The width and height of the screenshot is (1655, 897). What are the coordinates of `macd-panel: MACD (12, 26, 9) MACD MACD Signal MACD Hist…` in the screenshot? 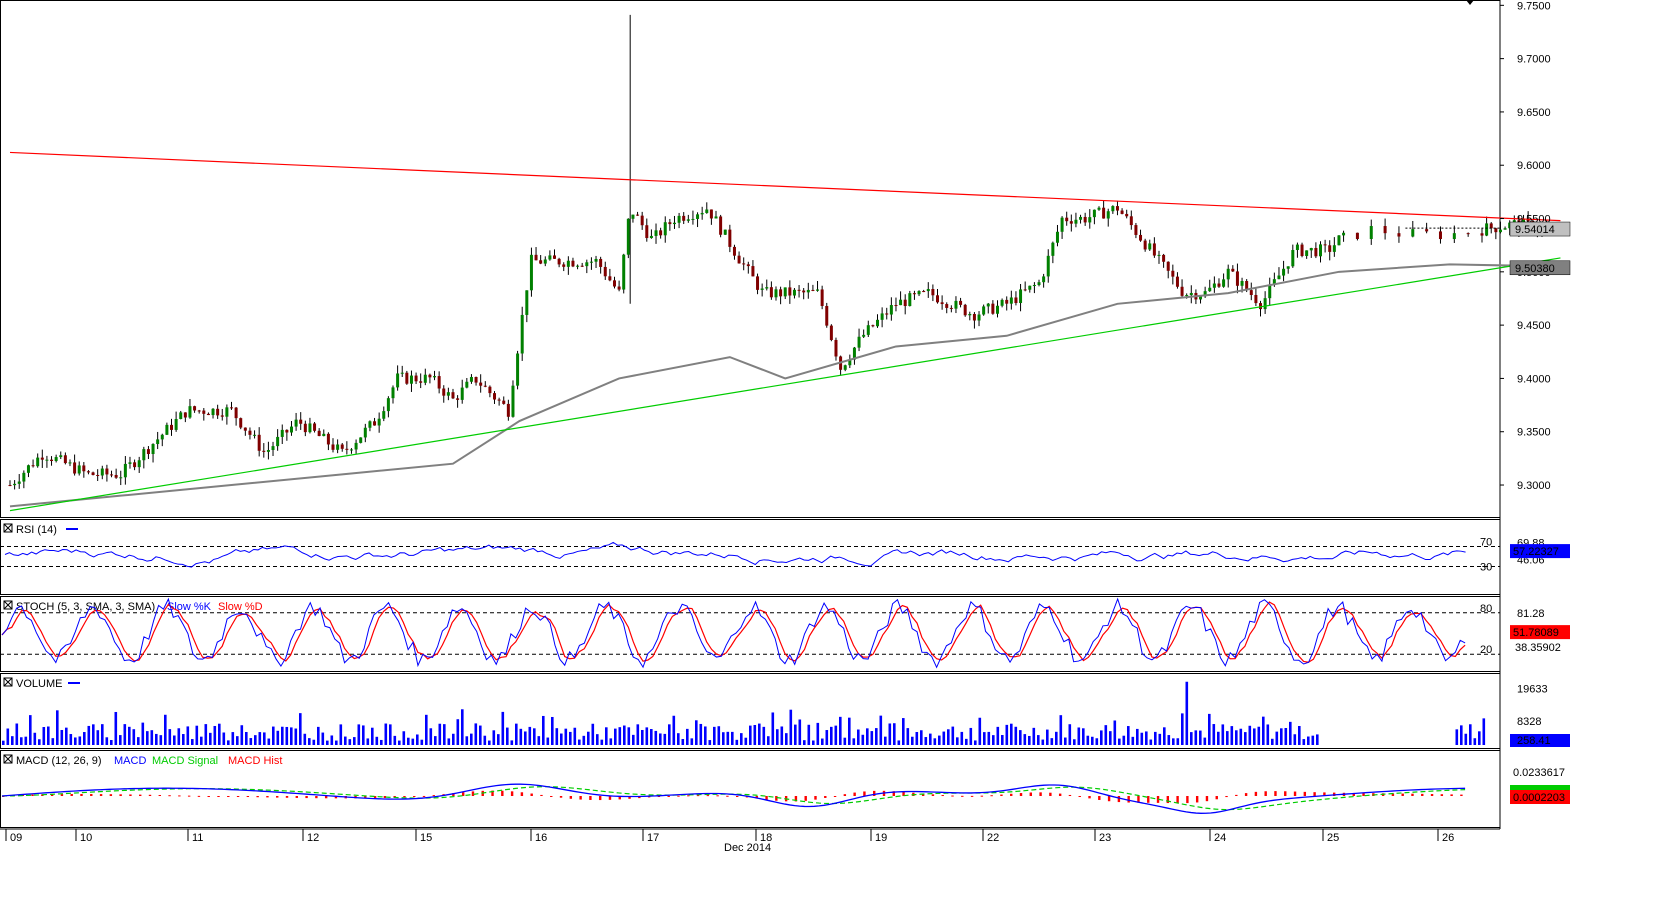 It's located at (785, 784).